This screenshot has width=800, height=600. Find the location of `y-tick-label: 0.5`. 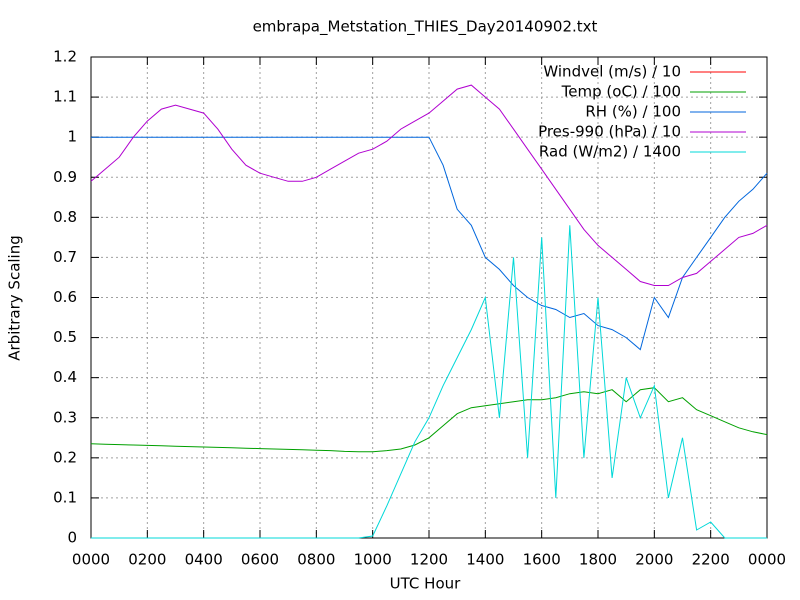

y-tick-label: 0.5 is located at coordinates (65, 337).